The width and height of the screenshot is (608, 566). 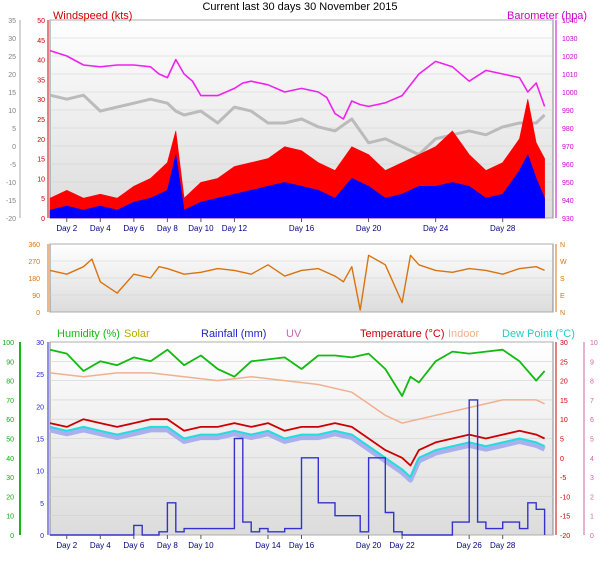 What do you see at coordinates (592, 517) in the screenshot?
I see `uv-tick-label: 1` at bounding box center [592, 517].